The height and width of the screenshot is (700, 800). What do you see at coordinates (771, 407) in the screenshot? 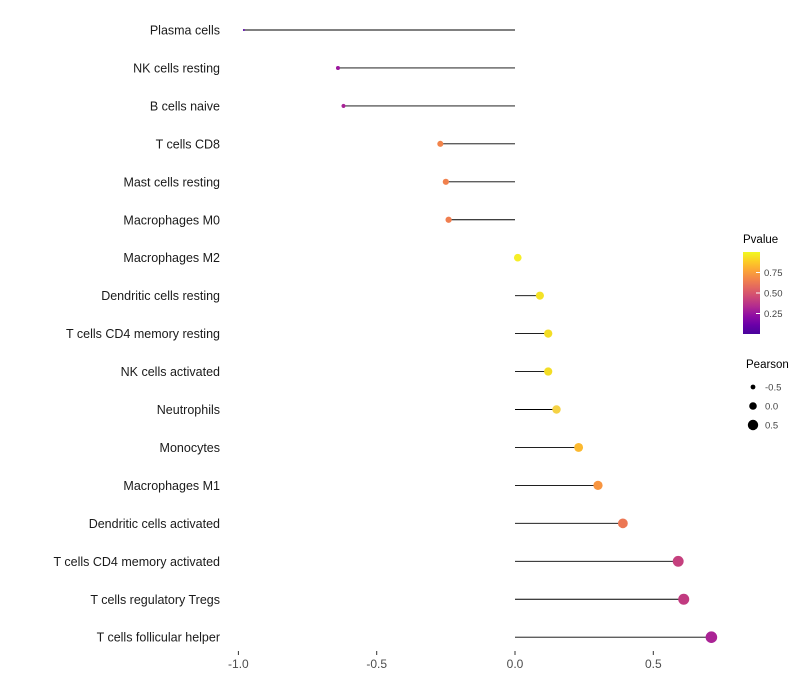
I see `pearson-size-label: 0.0` at bounding box center [771, 407].